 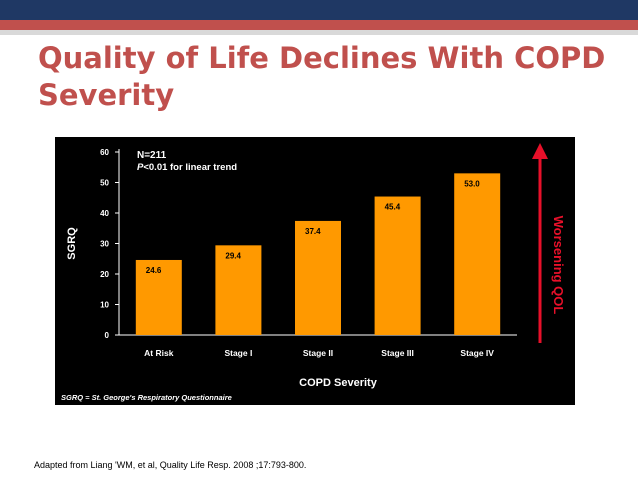 I want to click on x-axis-title: COPD Severity, so click(x=338, y=383).